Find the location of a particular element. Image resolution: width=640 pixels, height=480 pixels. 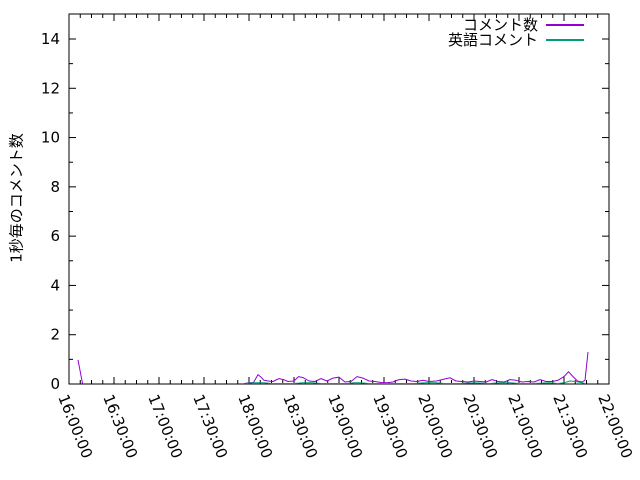

x-tick-label: 19:30:00 is located at coordinates (390, 426).